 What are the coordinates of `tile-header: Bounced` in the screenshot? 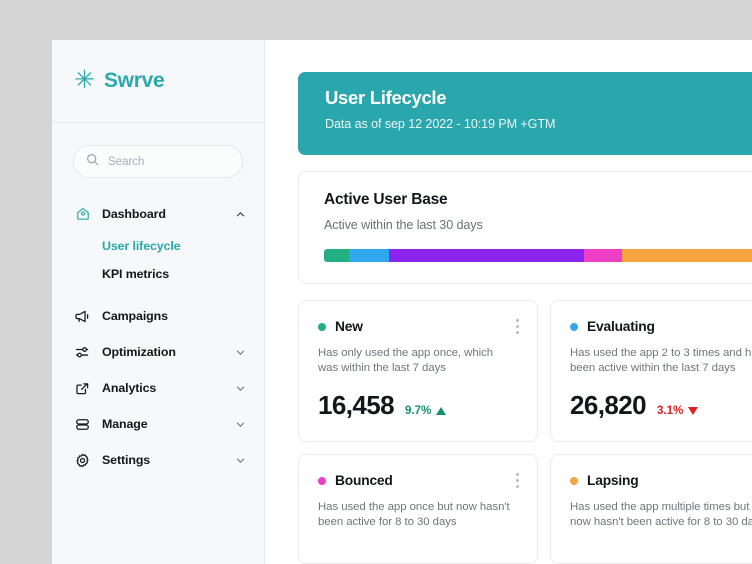 It's located at (418, 480).